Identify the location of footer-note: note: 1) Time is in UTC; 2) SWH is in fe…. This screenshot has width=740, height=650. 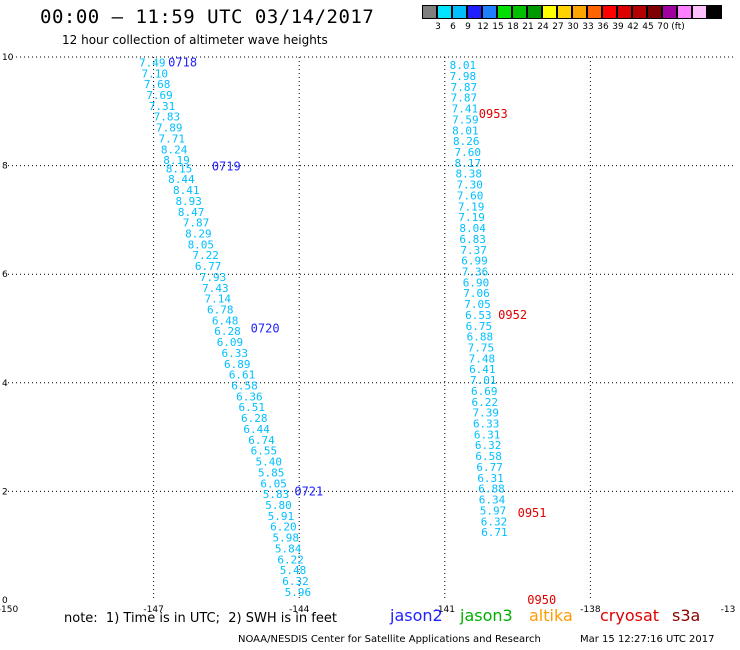
(200, 618).